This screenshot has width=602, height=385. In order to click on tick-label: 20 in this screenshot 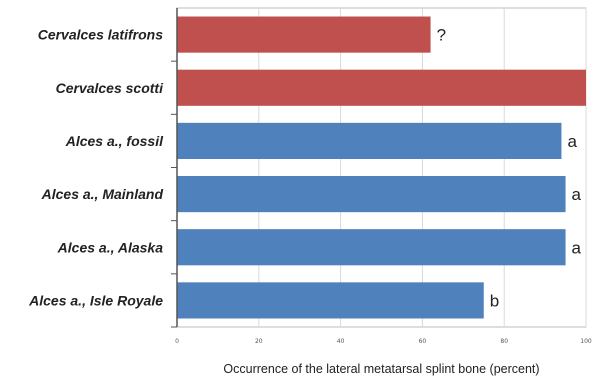, I will do `click(259, 341)`.